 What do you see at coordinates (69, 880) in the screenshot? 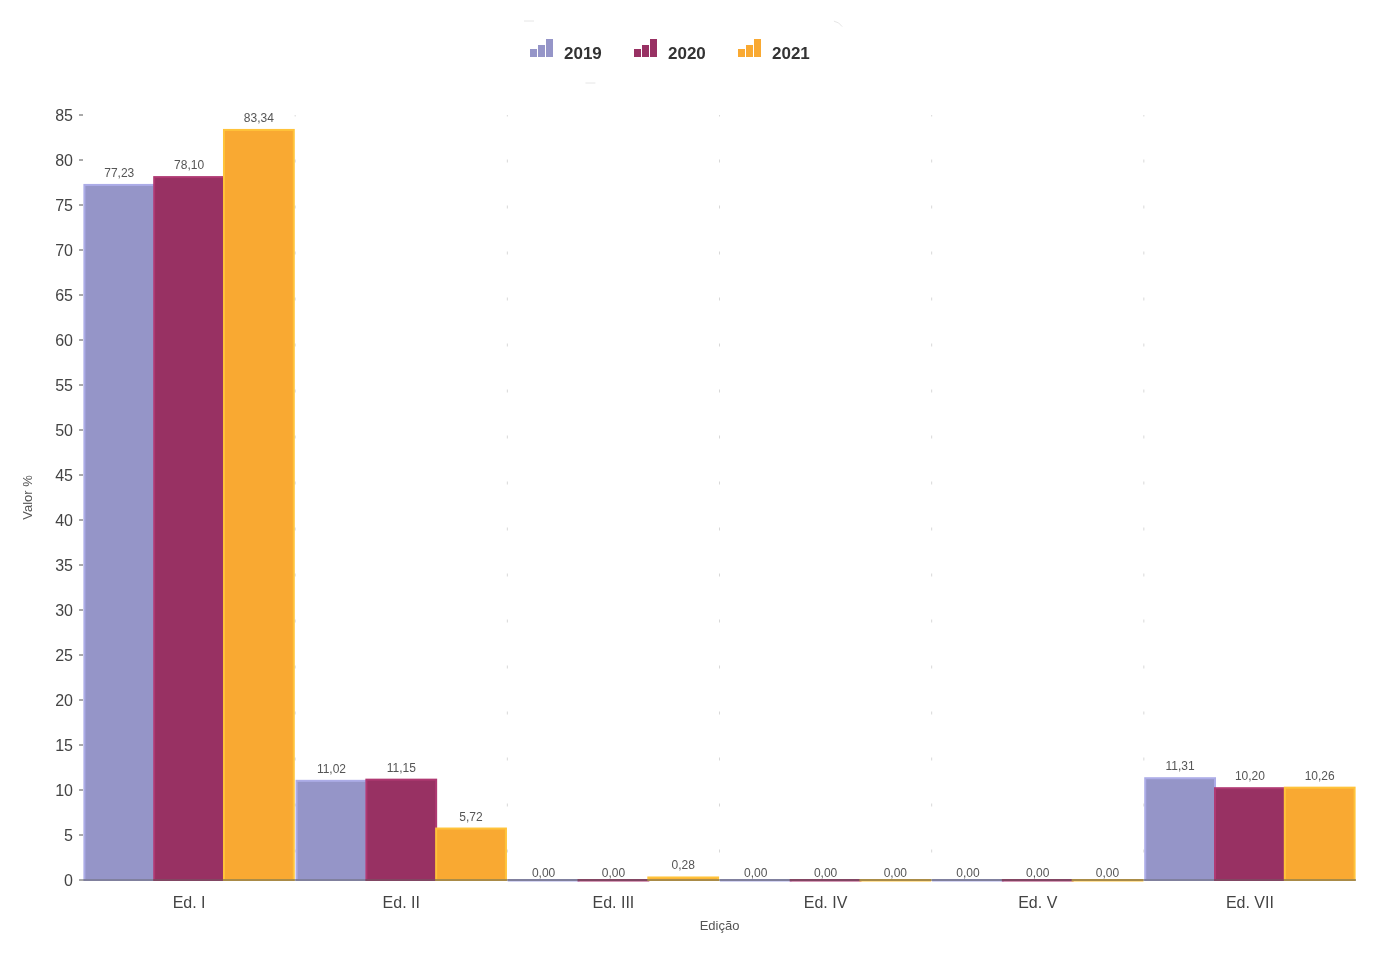
I see `y-tick-label: 0` at bounding box center [69, 880].